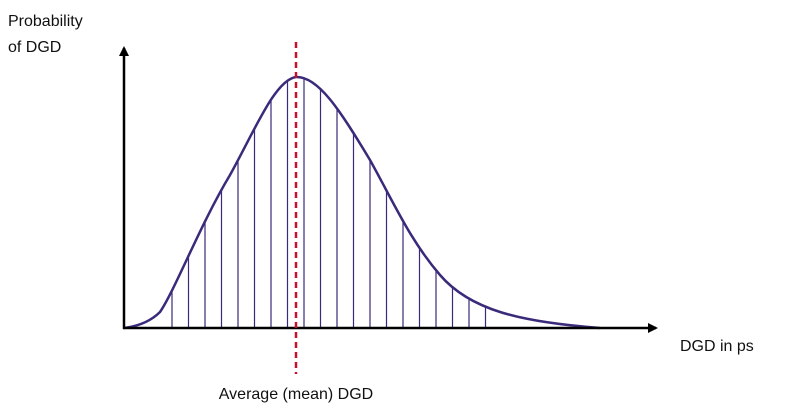  What do you see at coordinates (45, 21) in the screenshot?
I see `y-axis-label: Probability` at bounding box center [45, 21].